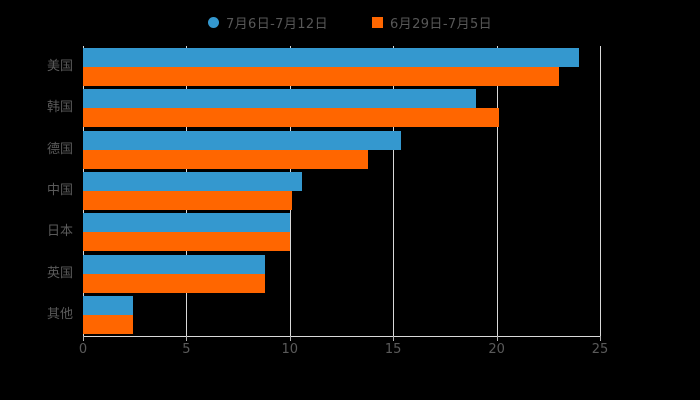 Image resolution: width=700 pixels, height=400 pixels. Describe the element at coordinates (59, 108) in the screenshot. I see `y-axis-category-label: 韩国` at that location.